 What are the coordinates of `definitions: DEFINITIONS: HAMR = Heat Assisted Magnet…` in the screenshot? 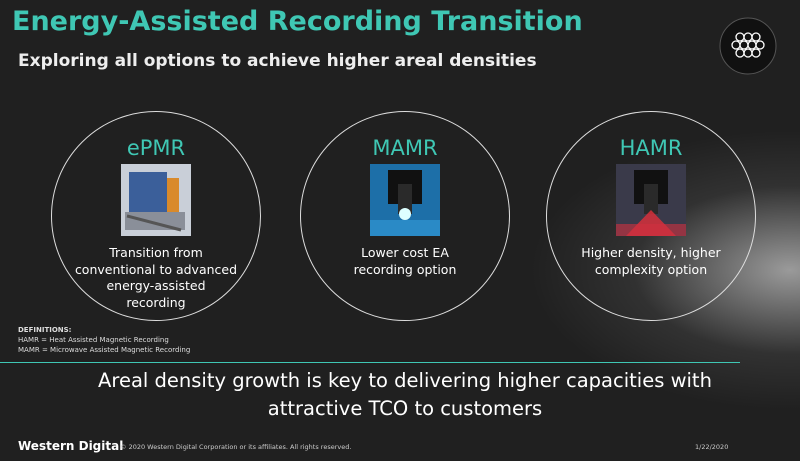 It's located at (104, 340).